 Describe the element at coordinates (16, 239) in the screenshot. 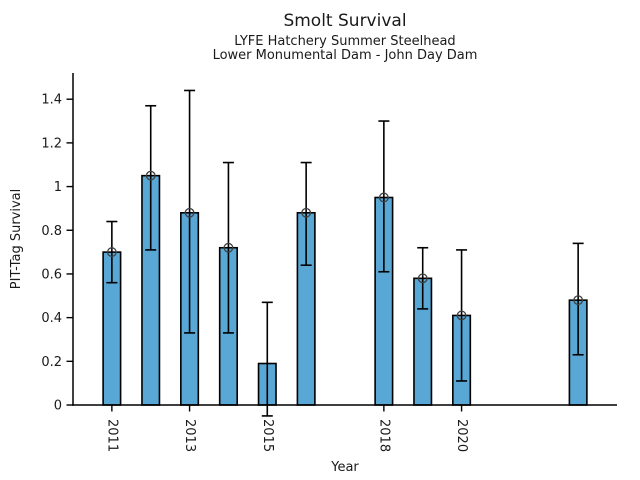

I see `y-axis-label: PIT-Tag Survival` at that location.